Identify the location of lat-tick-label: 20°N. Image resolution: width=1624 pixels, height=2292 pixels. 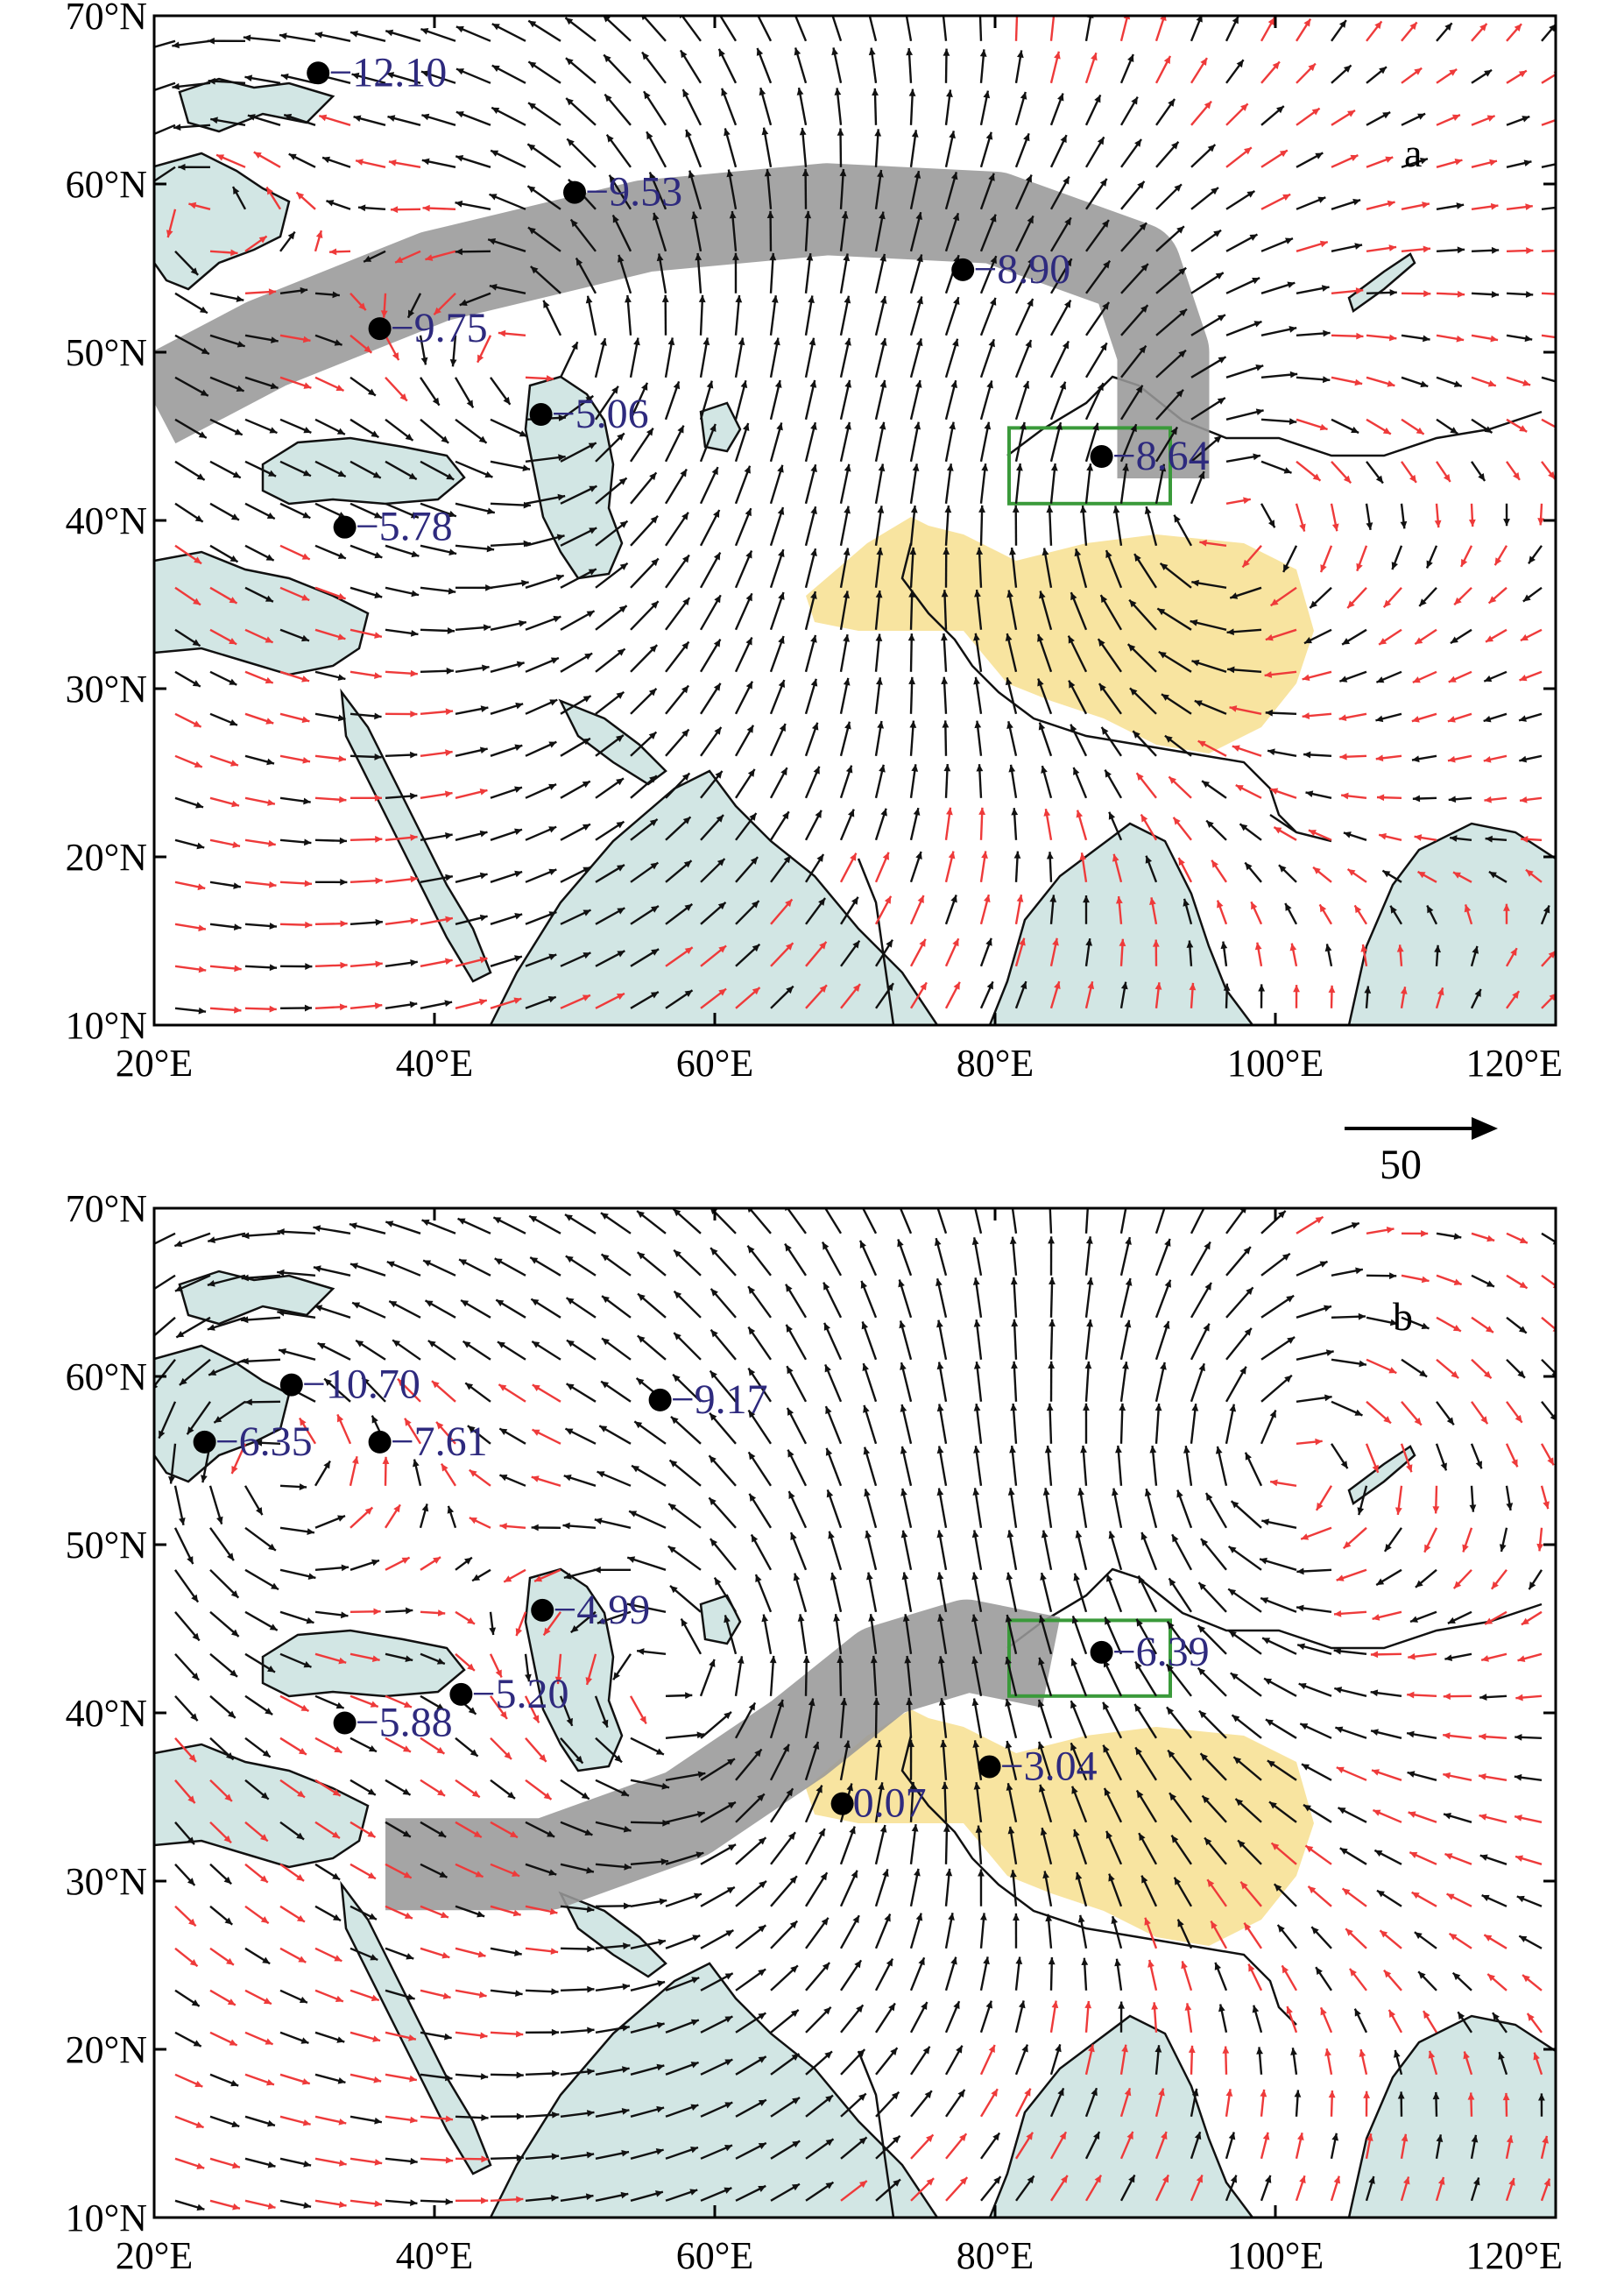
(106, 857).